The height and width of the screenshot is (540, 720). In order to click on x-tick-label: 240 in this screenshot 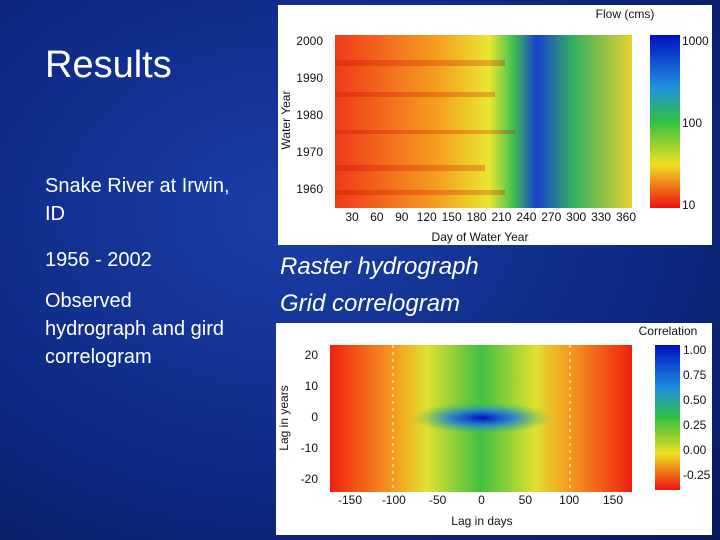, I will do `click(526, 217)`.